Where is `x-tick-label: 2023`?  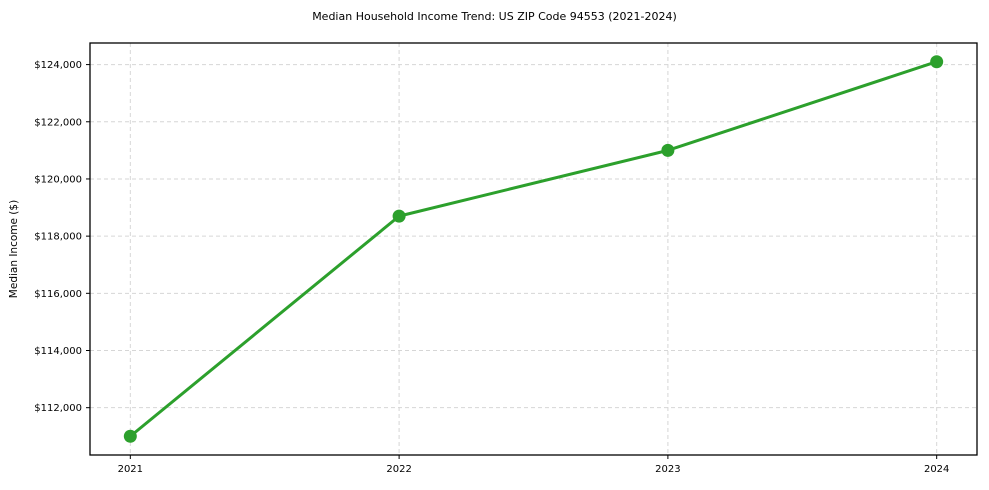
x-tick-label: 2023 is located at coordinates (667, 469).